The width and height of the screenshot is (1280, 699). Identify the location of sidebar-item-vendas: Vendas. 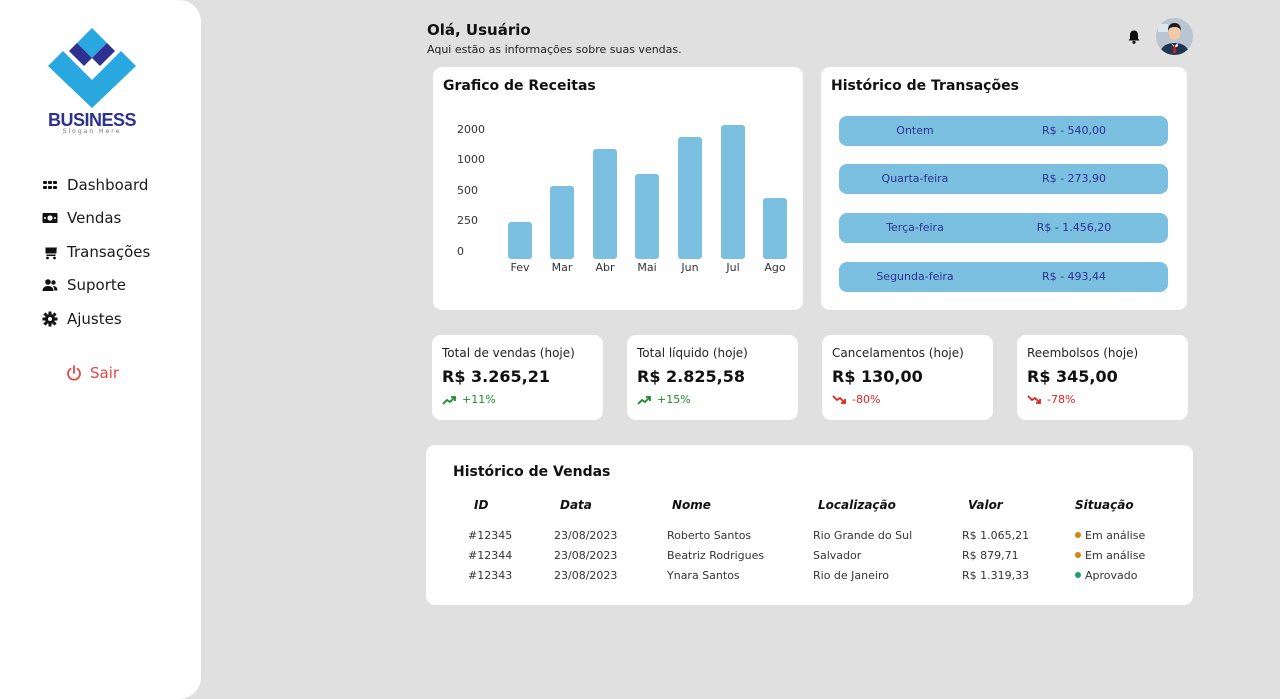
(96, 219).